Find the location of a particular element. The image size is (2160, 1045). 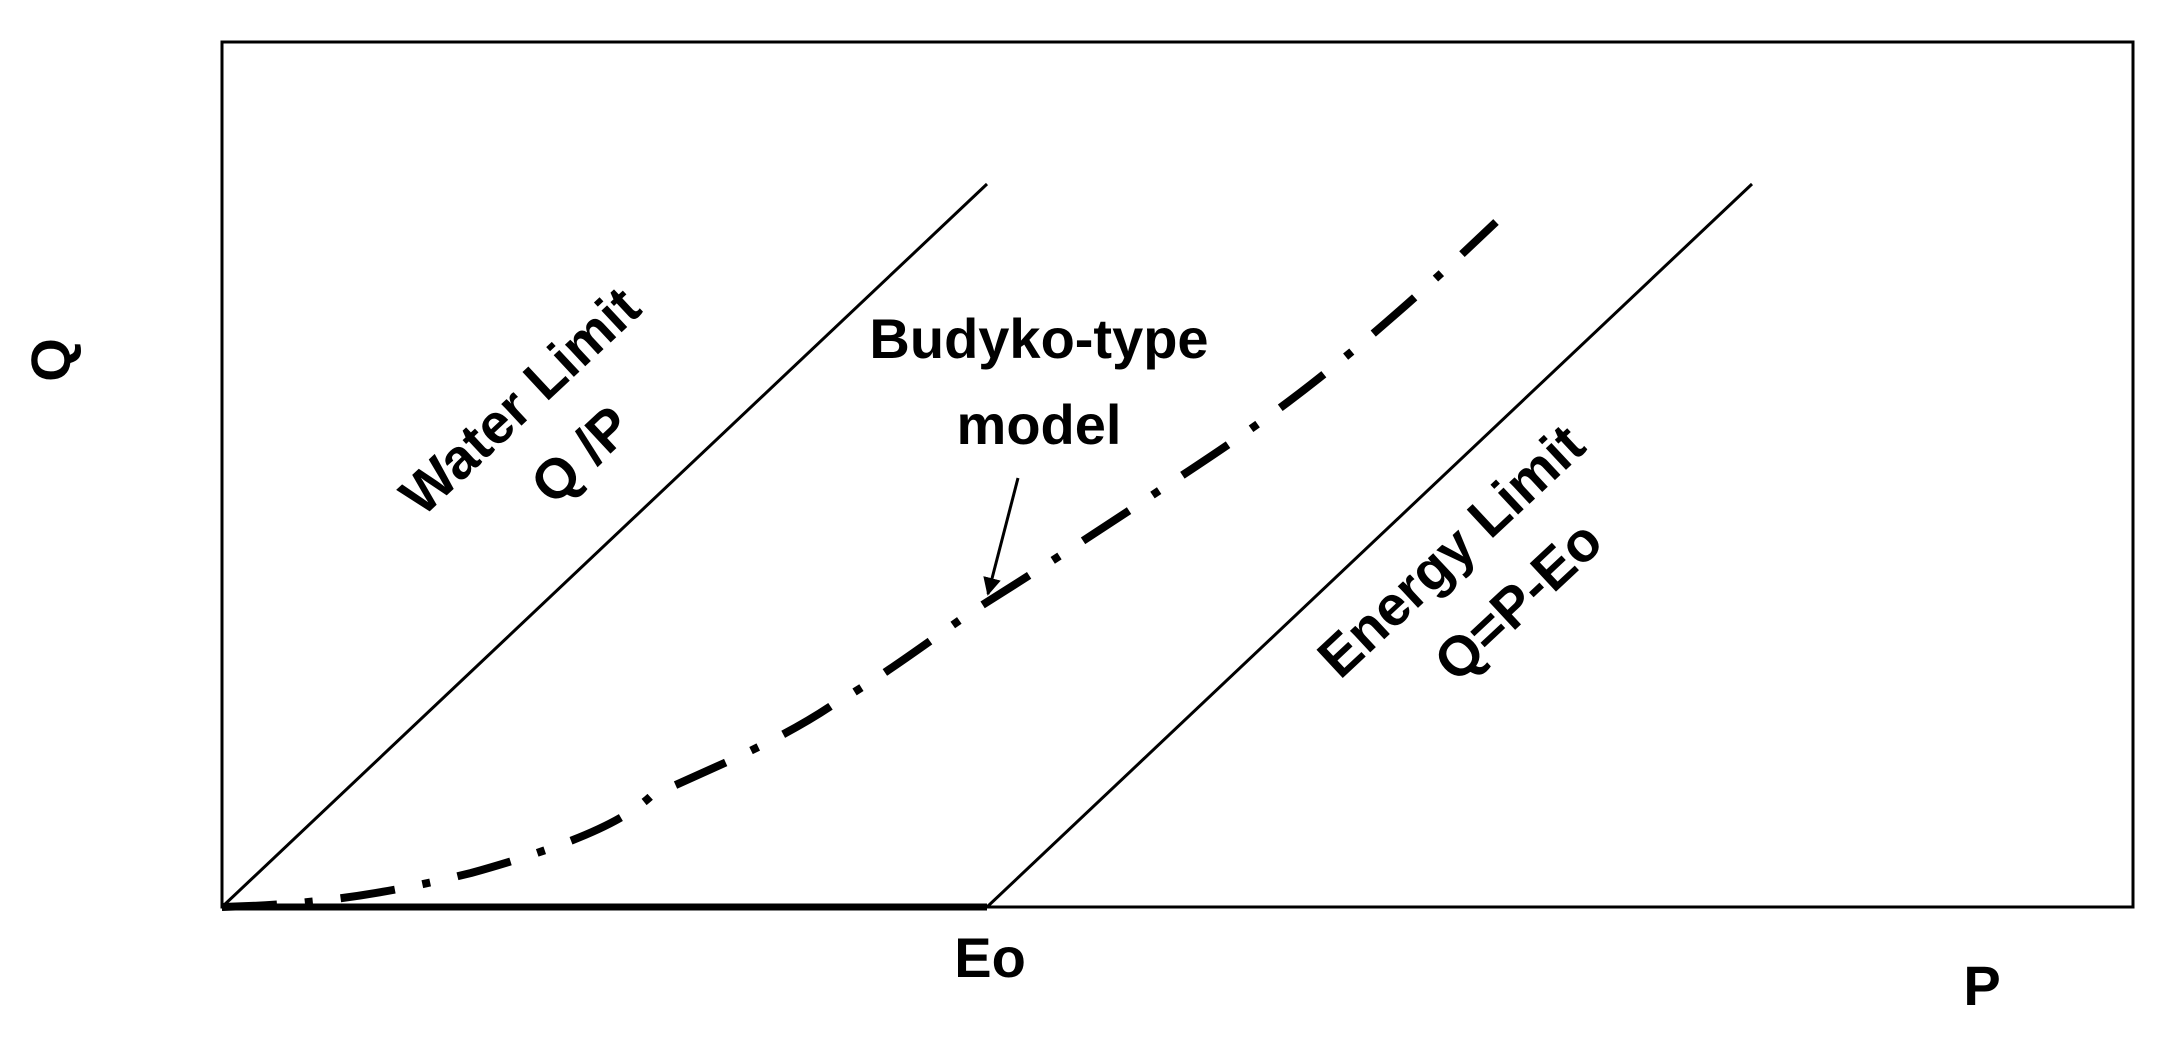

model-label: model is located at coordinates (1039, 424).